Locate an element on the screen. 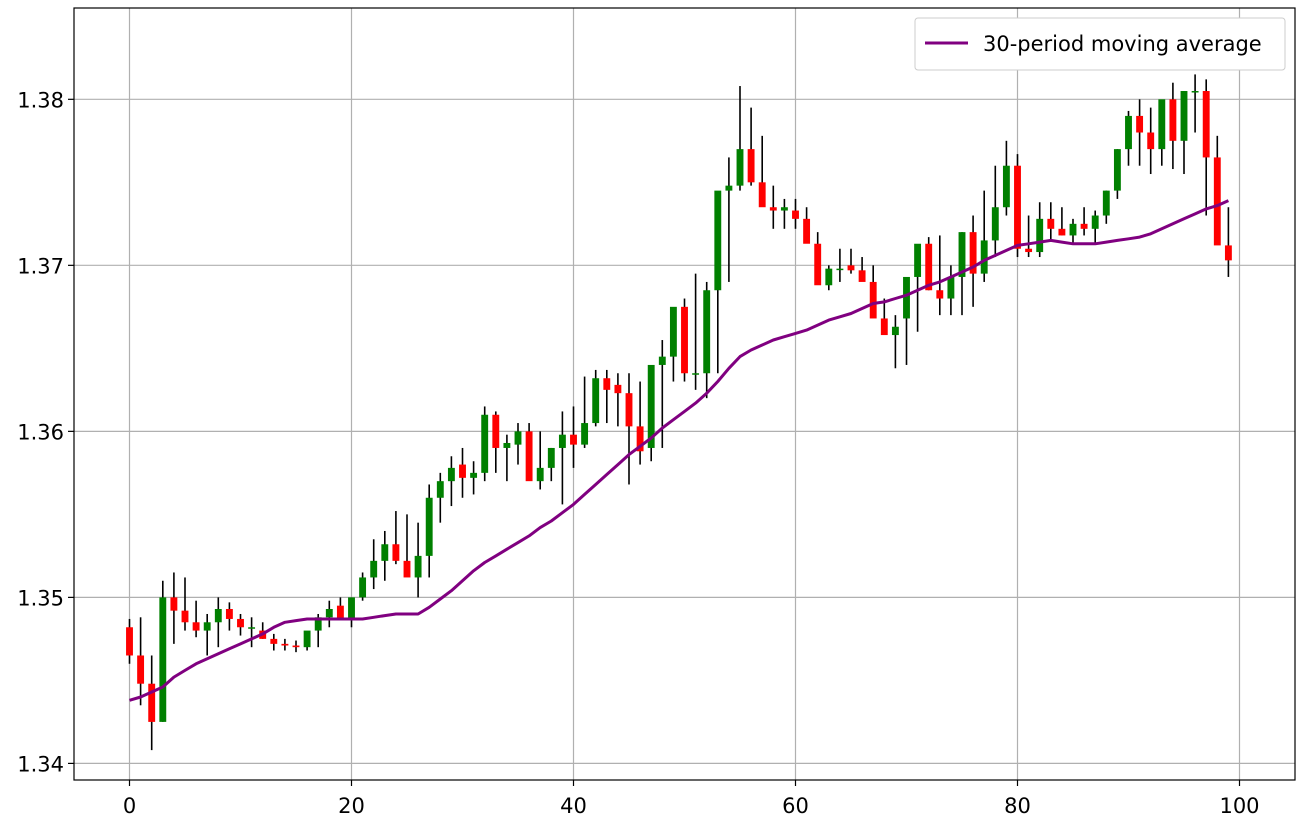 Image resolution: width=1299 pixels, height=838 pixels. x-tick-label: 40 is located at coordinates (573, 806).